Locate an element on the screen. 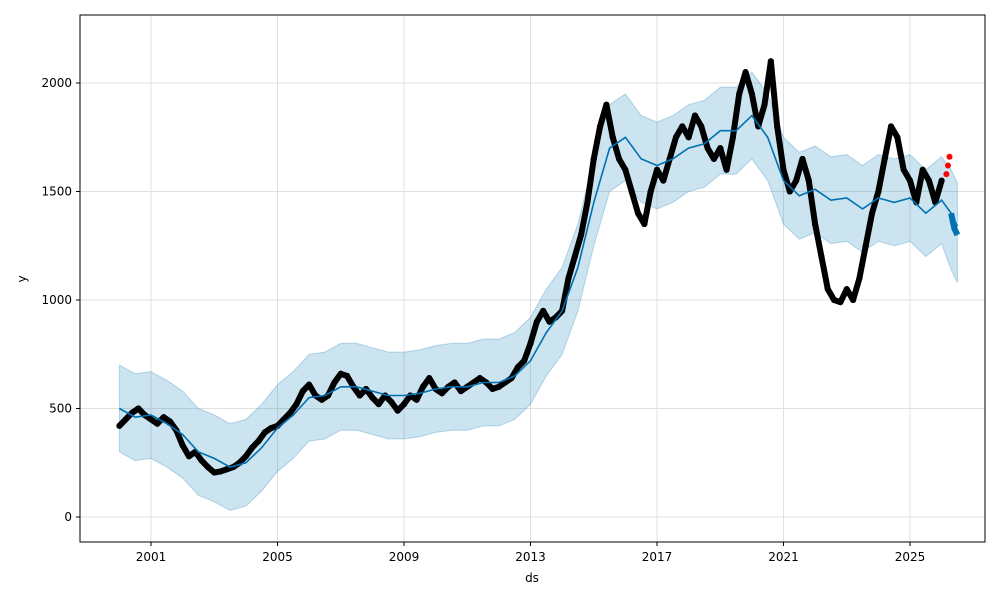 This screenshot has width=1000, height=604. y-tick-label: 1000 is located at coordinates (56, 300).